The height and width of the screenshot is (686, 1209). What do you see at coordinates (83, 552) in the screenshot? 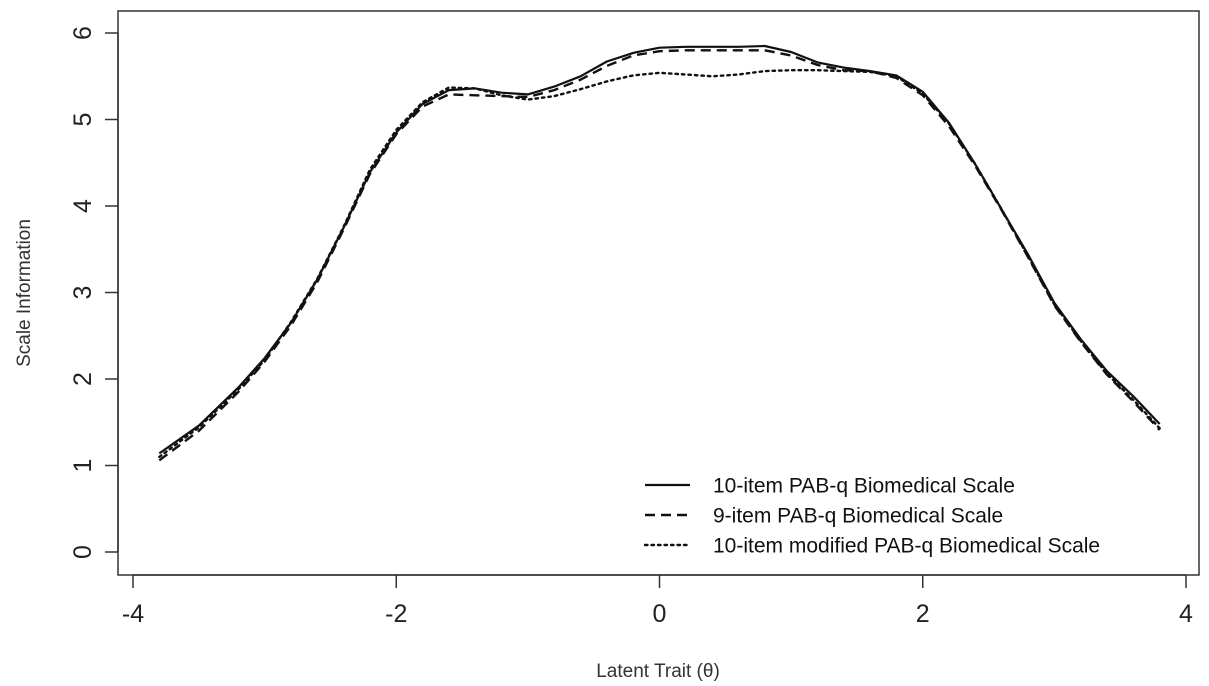
I see `y-tick-label: 0` at bounding box center [83, 552].